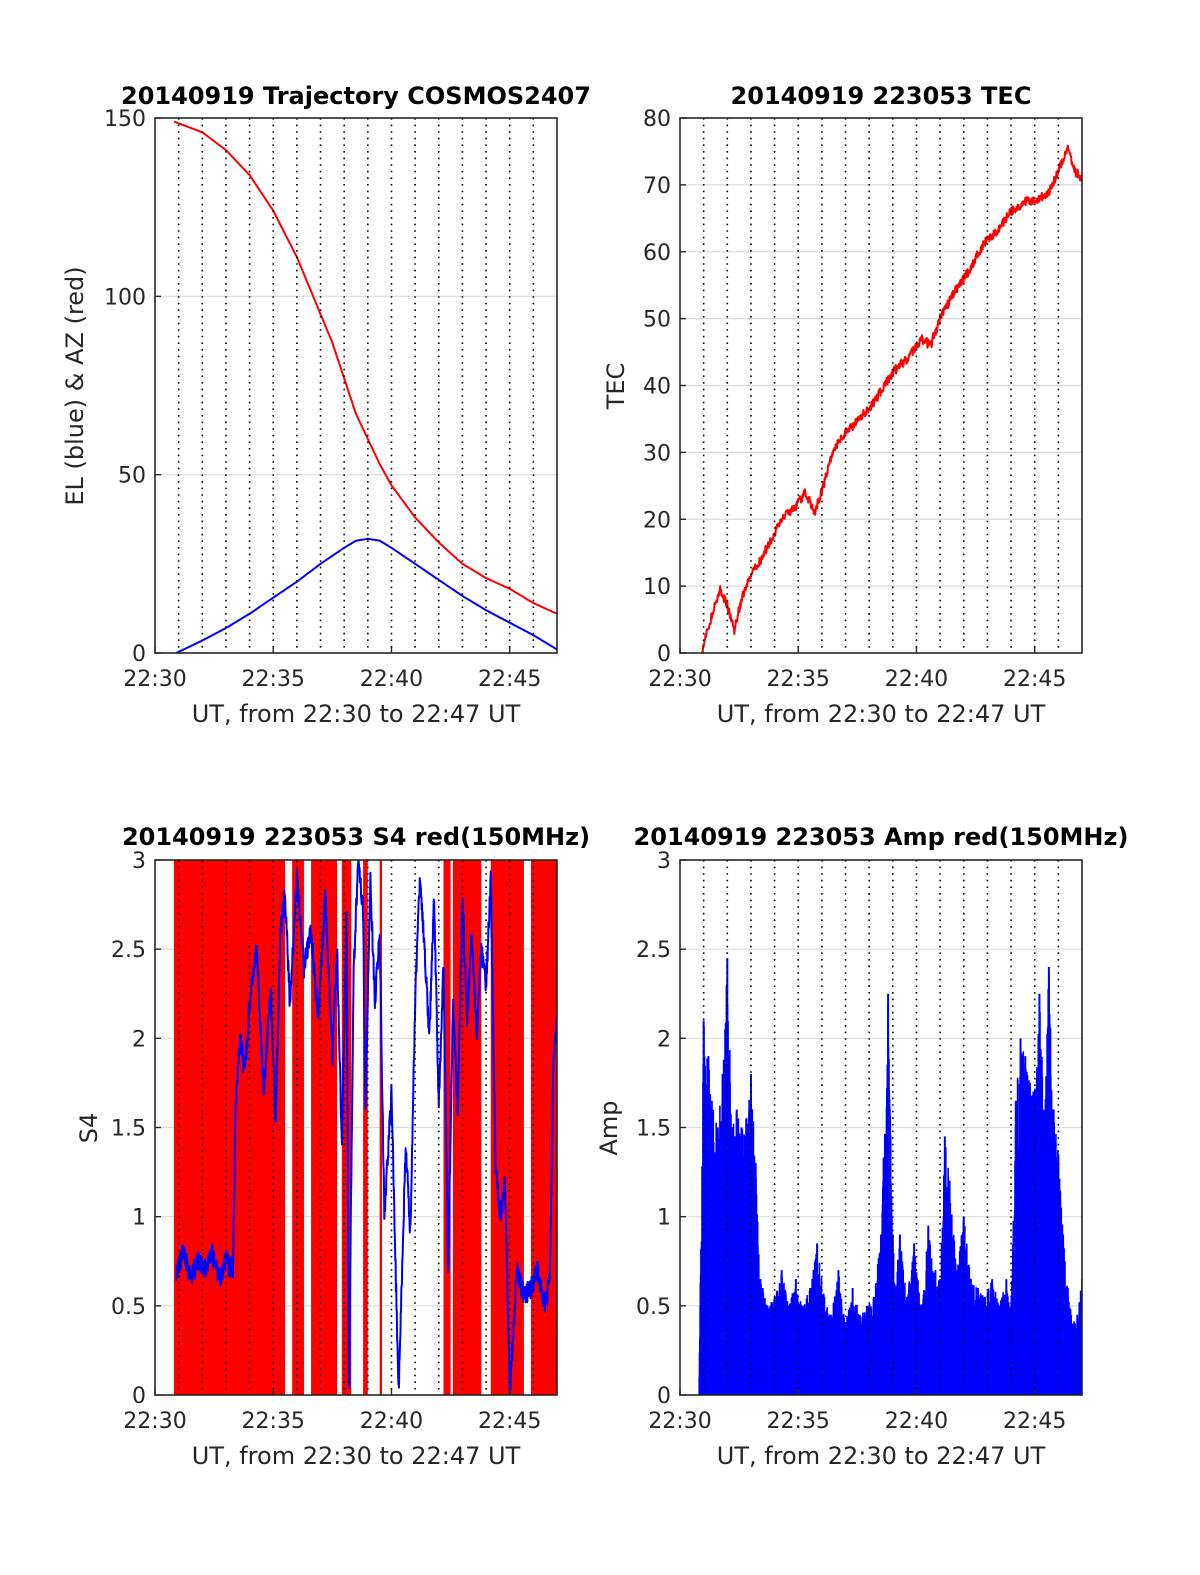  Describe the element at coordinates (356, 96) in the screenshot. I see `trajectory-title: 20140919 Trajectory COSMOS2407` at that location.